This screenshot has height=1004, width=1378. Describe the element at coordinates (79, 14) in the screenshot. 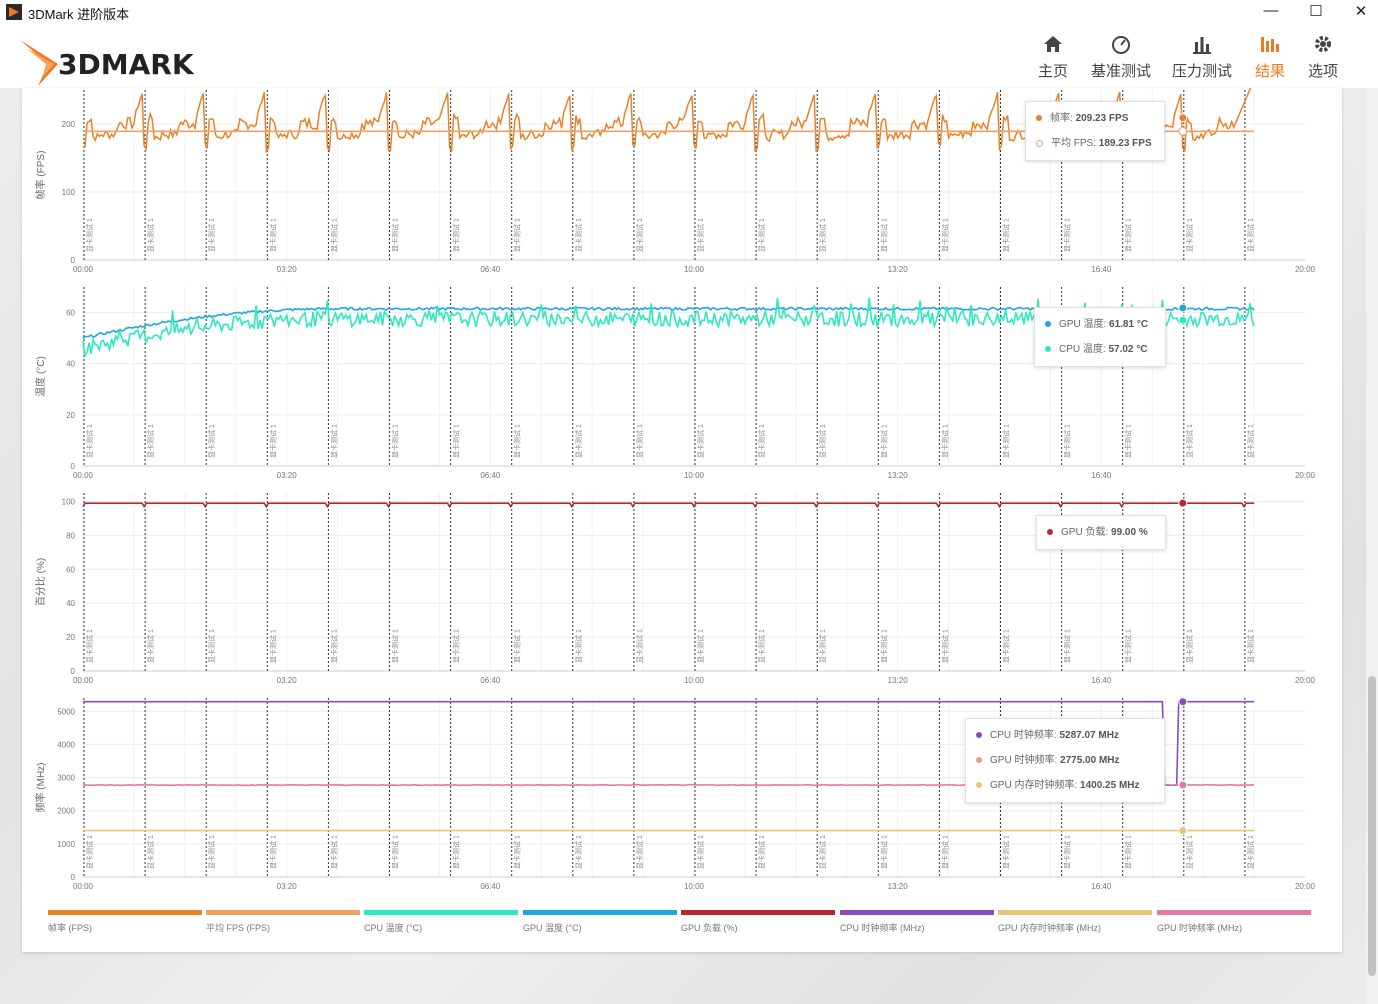

I see `window-title: 3DMark 进阶版本` at that location.